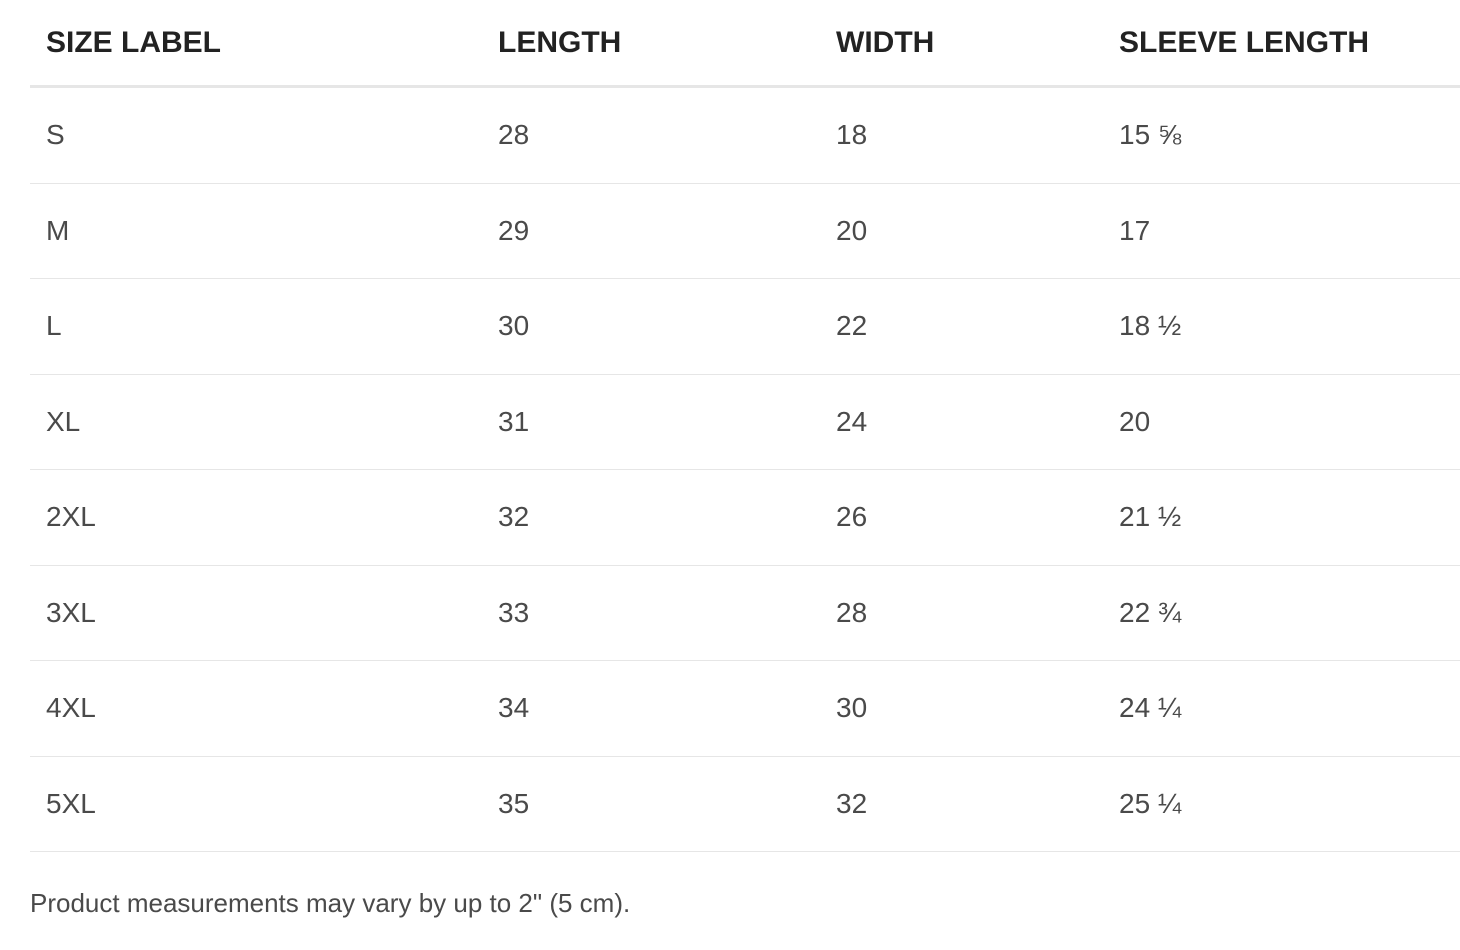 The width and height of the screenshot is (1460, 950). I want to click on table-row: S 28 18 15 ⅝, so click(745, 135).